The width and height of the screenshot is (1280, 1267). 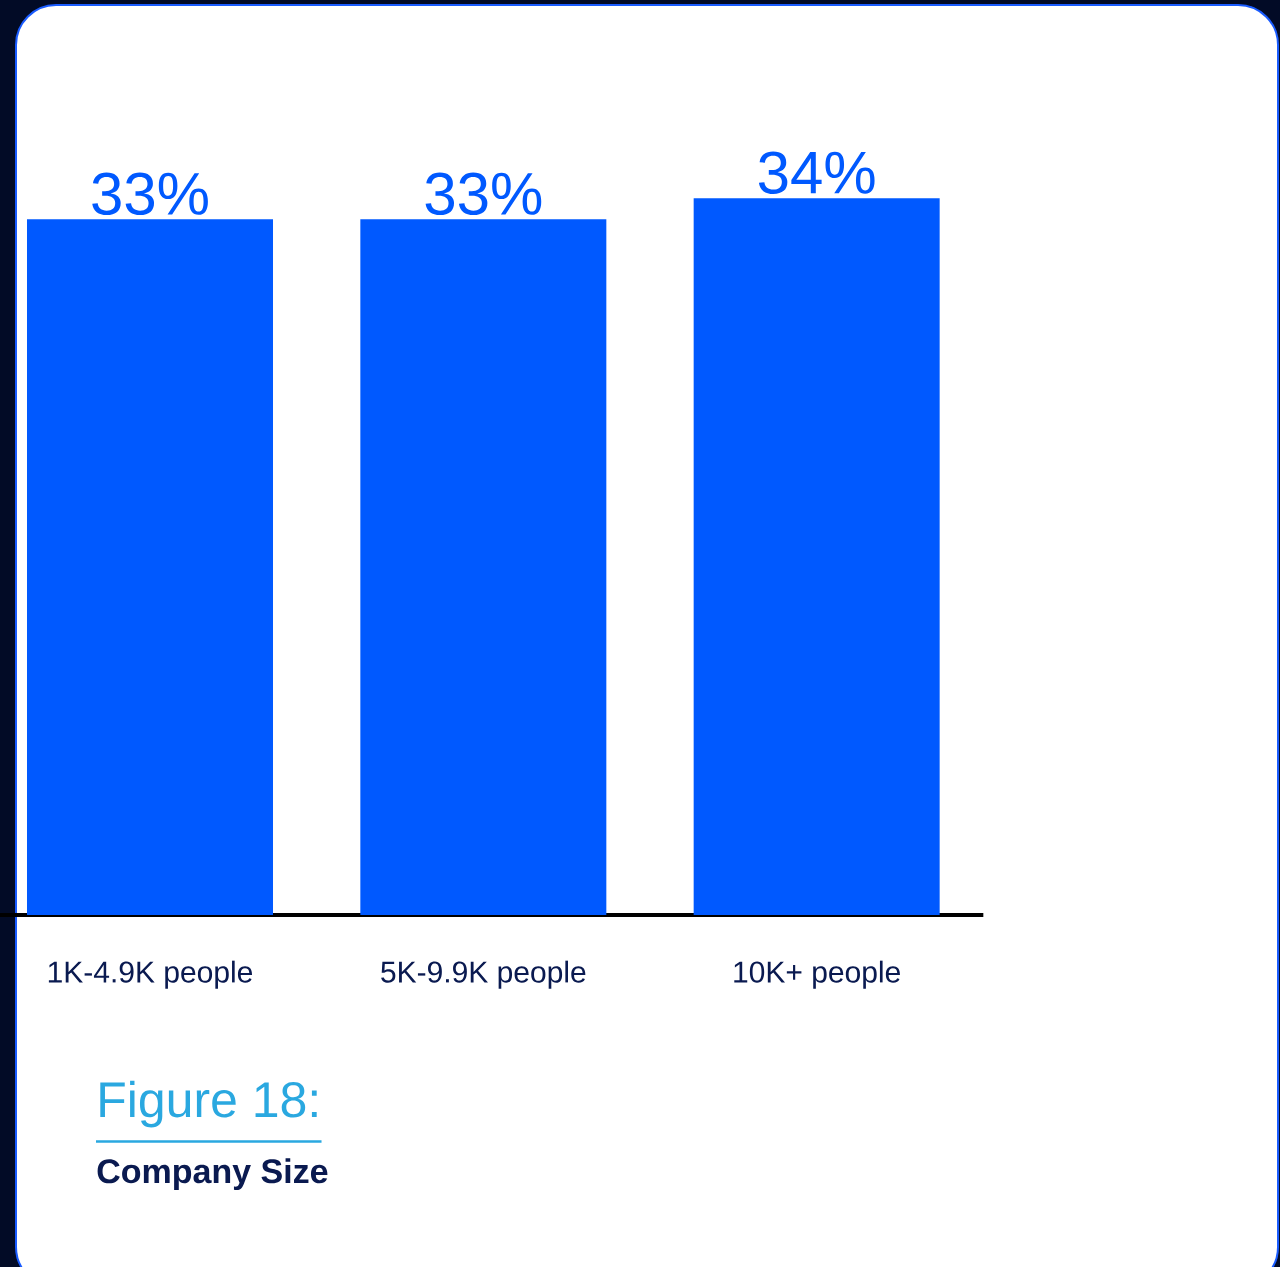 I want to click on data-label: 34%, so click(x=816, y=172).